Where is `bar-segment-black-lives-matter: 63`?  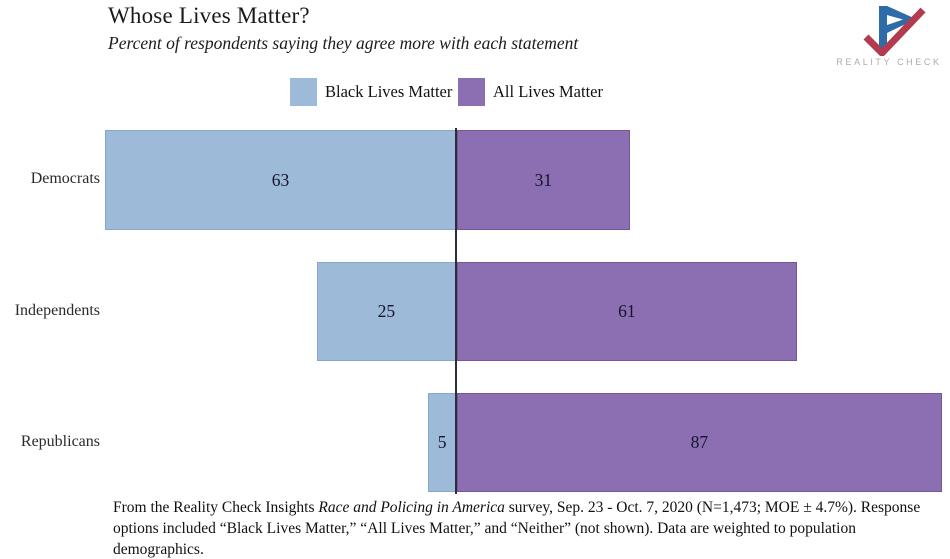
bar-segment-black-lives-matter: 63 is located at coordinates (280, 180).